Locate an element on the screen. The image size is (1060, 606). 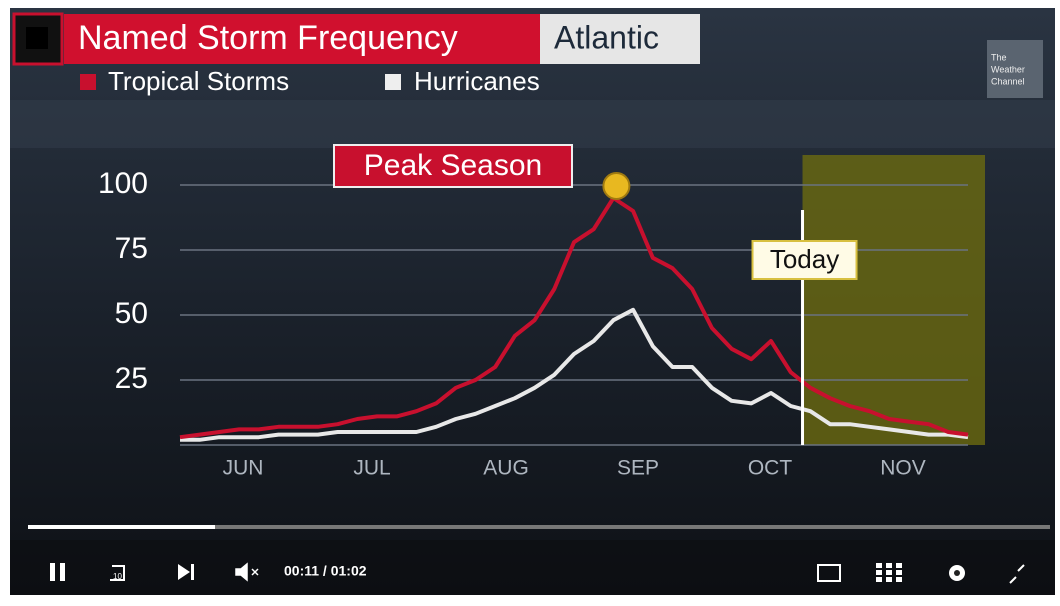
mute-button is located at coordinates (247, 572).